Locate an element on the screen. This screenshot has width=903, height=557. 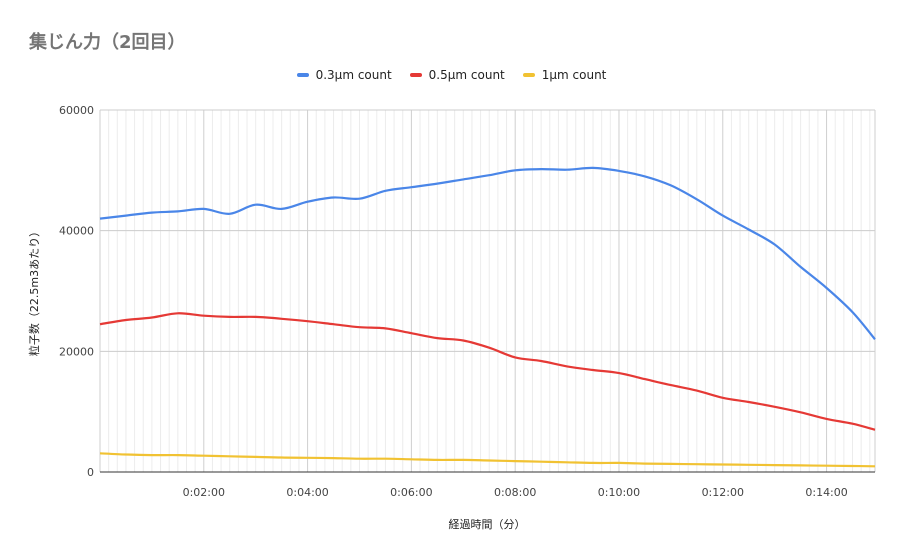
legend: 0.3µm count 0.5µm count 1µm count is located at coordinates (451, 75).